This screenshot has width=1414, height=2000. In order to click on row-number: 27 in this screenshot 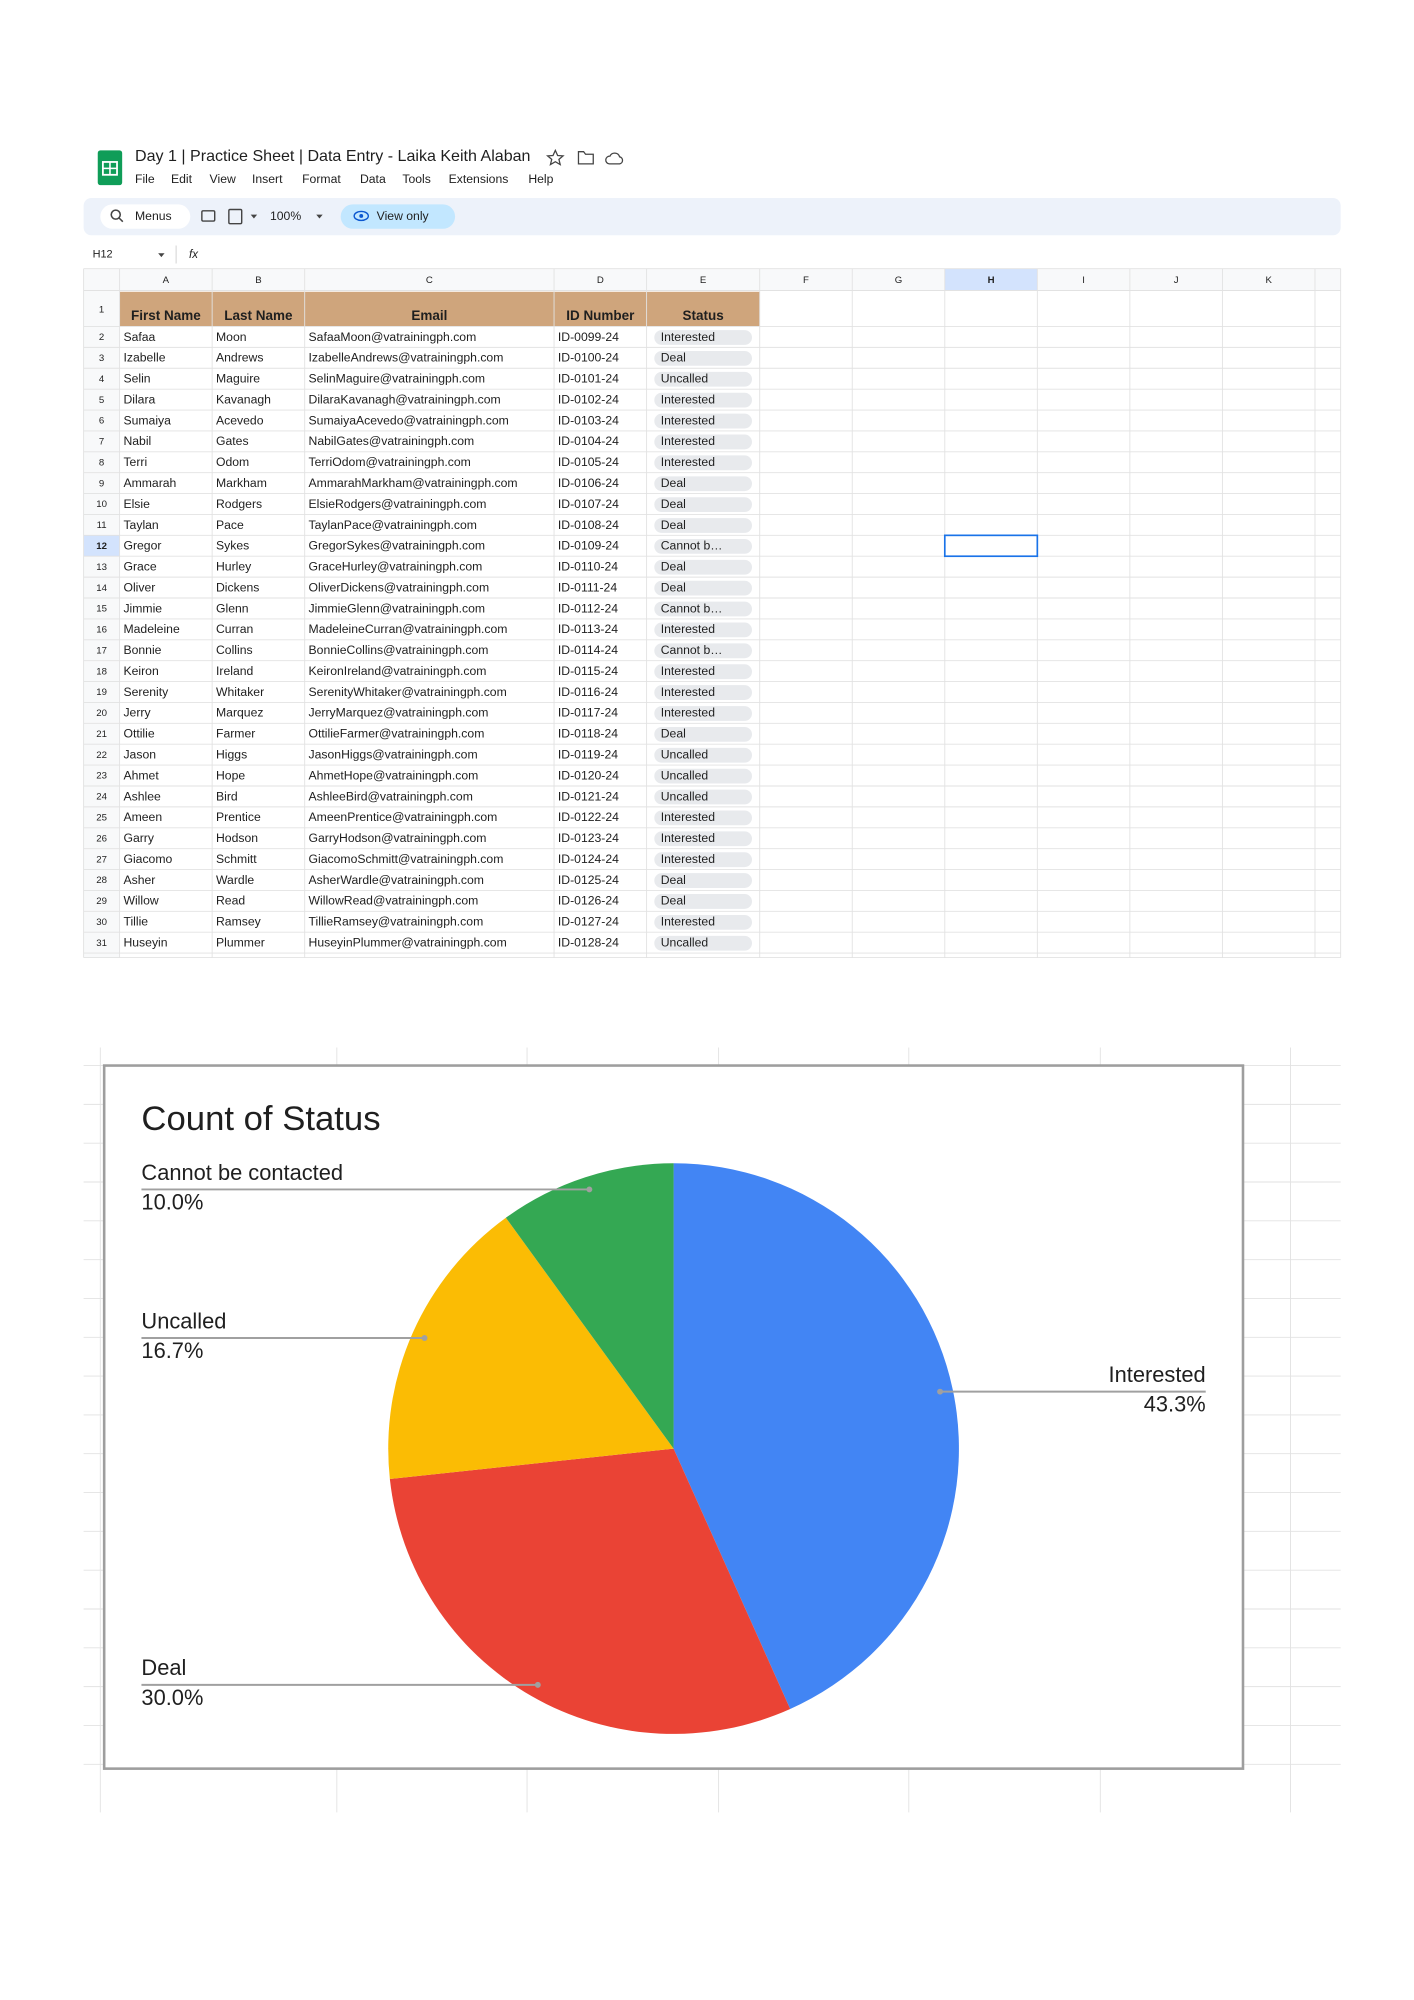, I will do `click(101, 859)`.